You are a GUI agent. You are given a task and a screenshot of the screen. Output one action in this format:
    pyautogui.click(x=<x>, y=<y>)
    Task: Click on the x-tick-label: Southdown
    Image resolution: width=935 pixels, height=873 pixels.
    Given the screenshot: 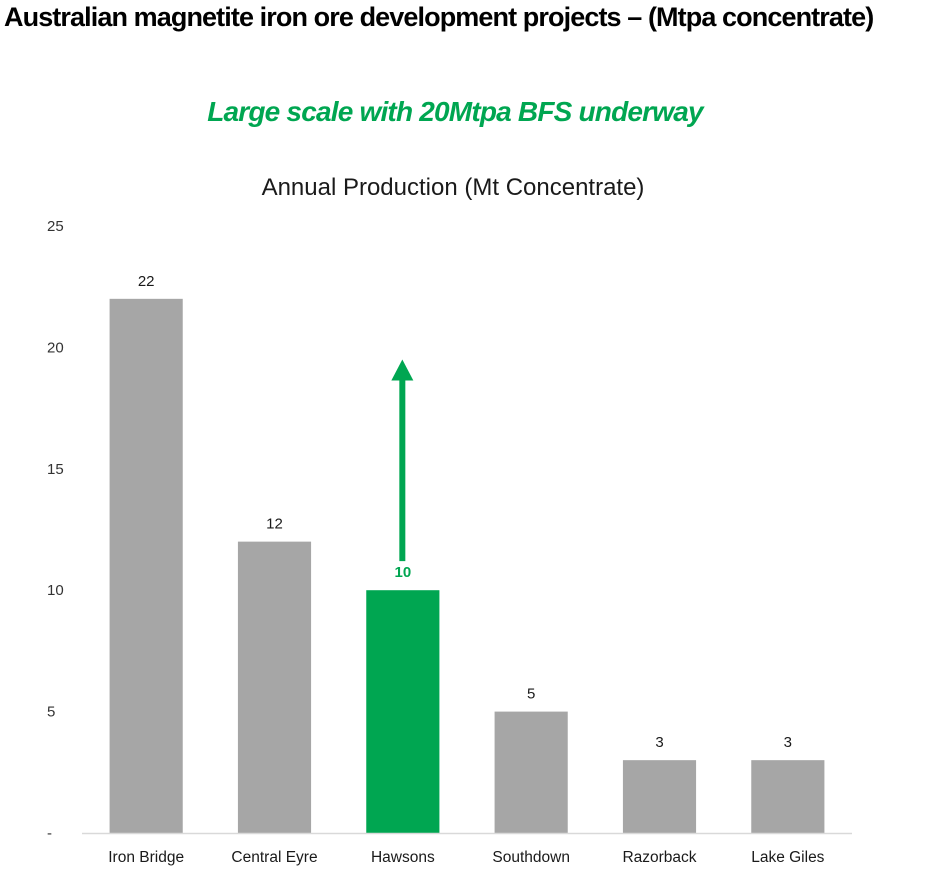 What is the action you would take?
    pyautogui.click(x=531, y=857)
    